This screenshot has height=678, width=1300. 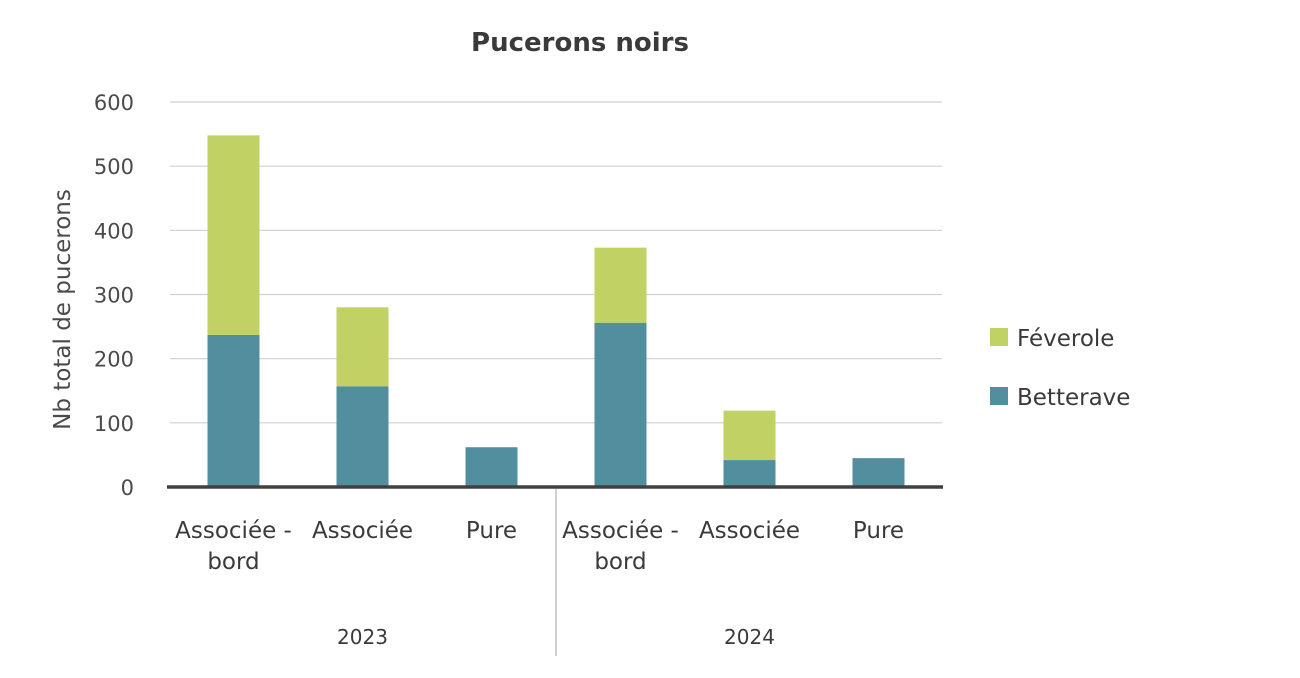 What do you see at coordinates (114, 167) in the screenshot?
I see `y-tick-label: 500` at bounding box center [114, 167].